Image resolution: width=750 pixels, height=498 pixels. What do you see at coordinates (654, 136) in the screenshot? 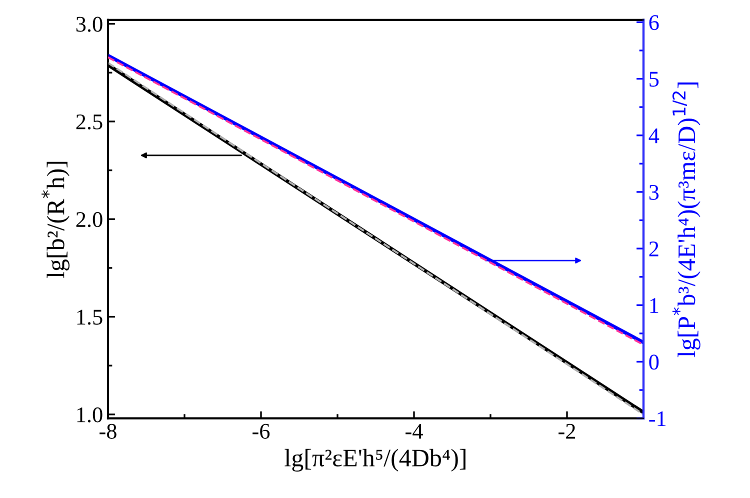
I see `y2-tick-label: 4` at bounding box center [654, 136].